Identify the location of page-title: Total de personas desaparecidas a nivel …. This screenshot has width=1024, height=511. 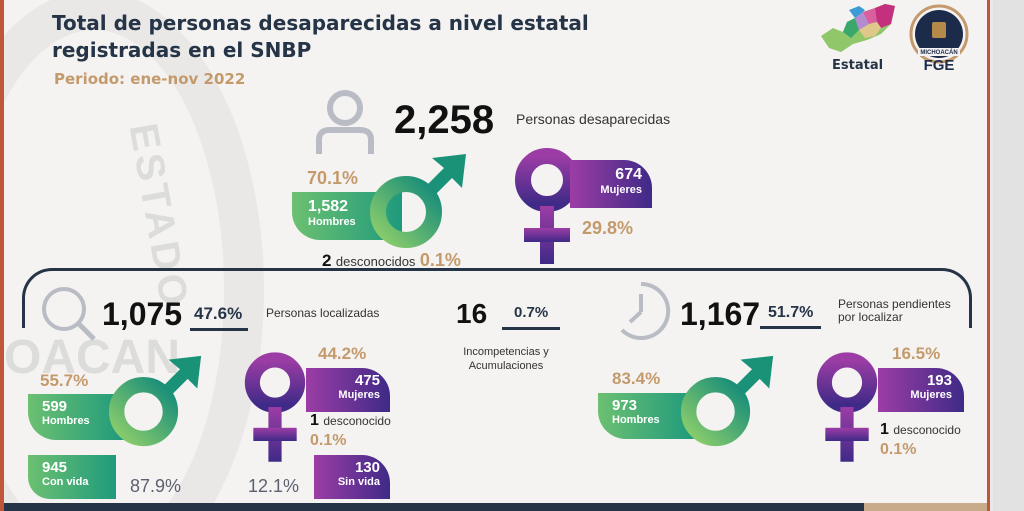
(352, 37).